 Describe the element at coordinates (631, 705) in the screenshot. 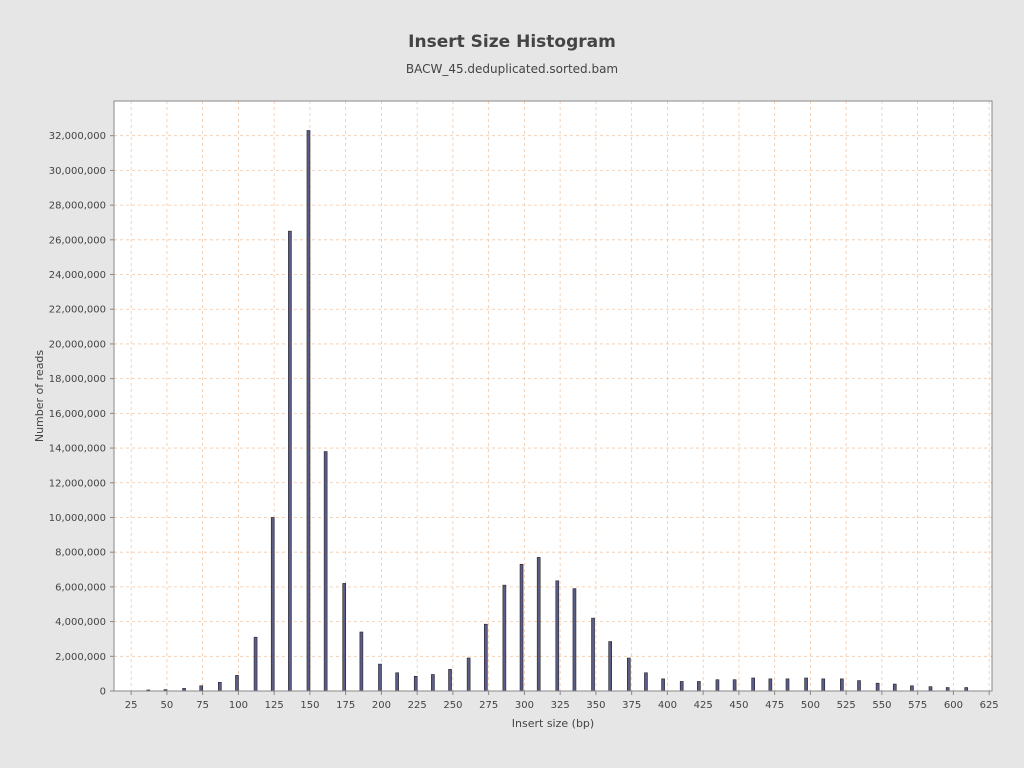

I see `x-tick-label: 375` at that location.